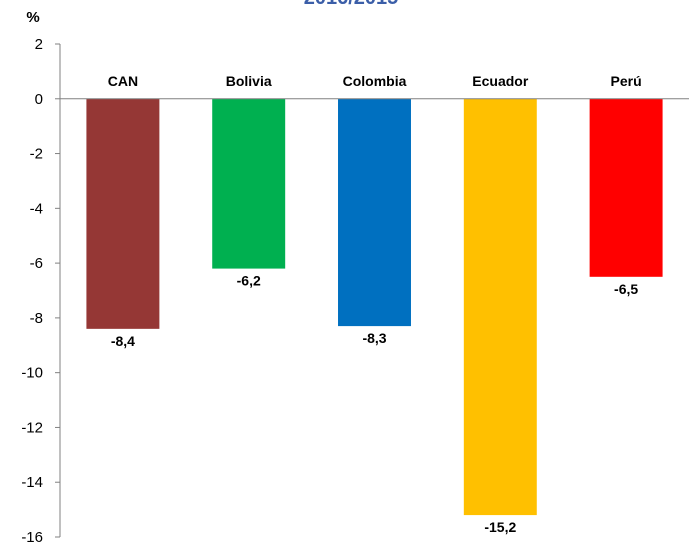 Image resolution: width=689 pixels, height=545 pixels. Describe the element at coordinates (39, 44) in the screenshot. I see `y-tick-label: 2` at that location.